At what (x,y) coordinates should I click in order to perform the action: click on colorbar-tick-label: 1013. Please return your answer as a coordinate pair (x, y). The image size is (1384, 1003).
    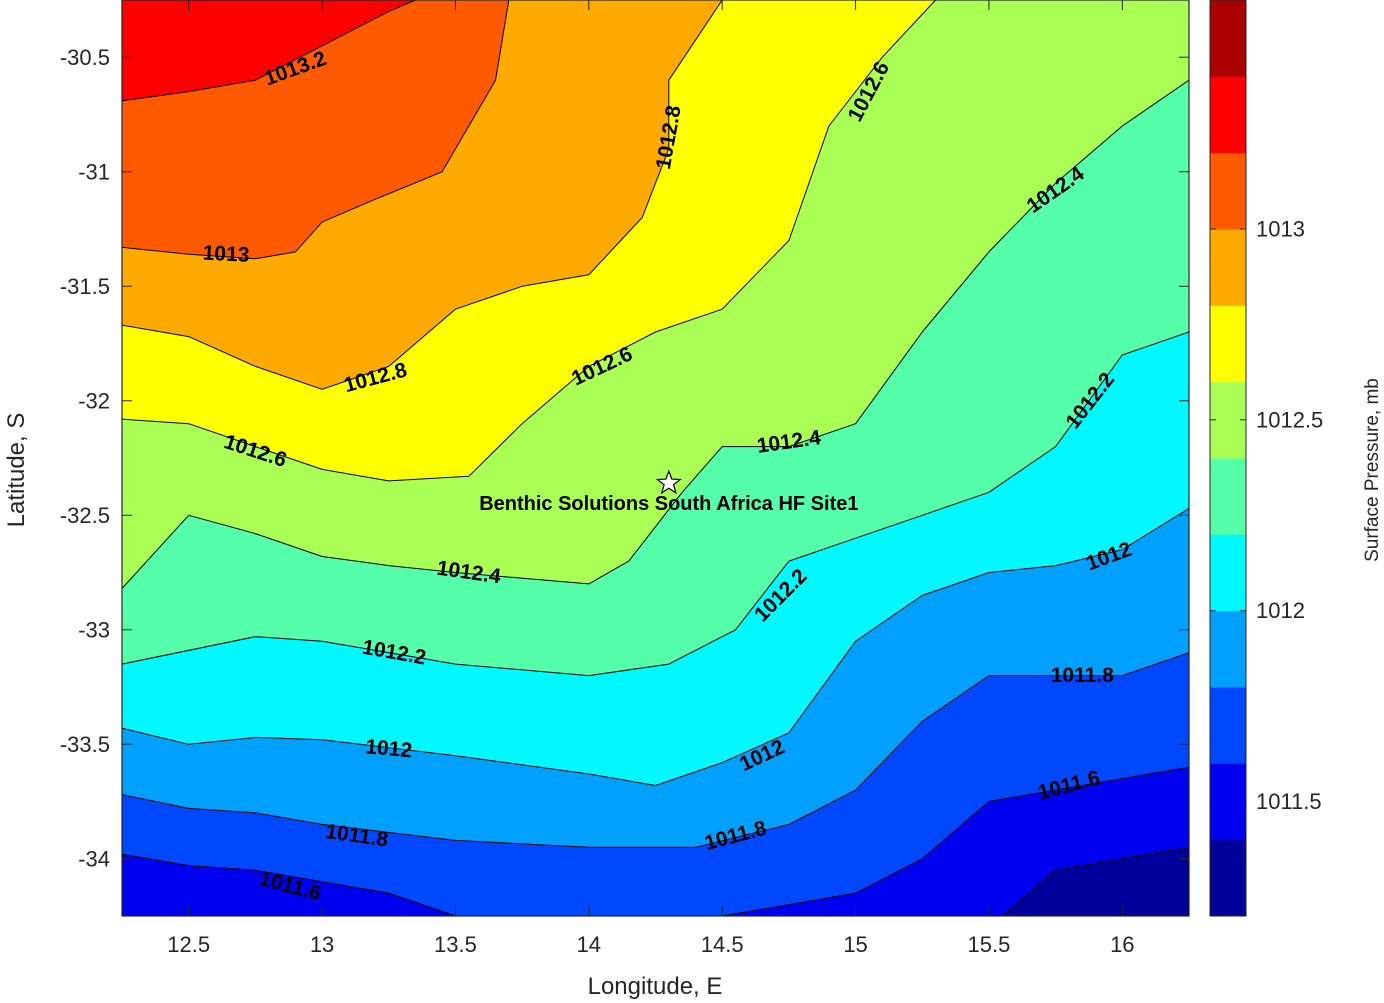
    Looking at the image, I should click on (1280, 229).